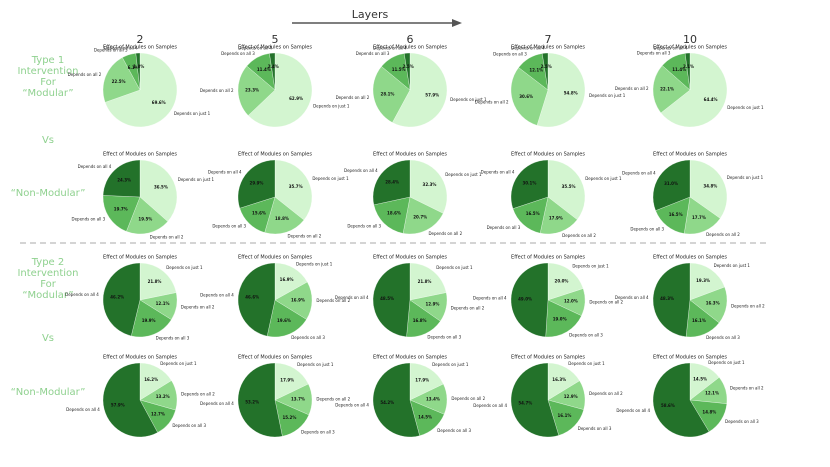 Image resolution: width=830 pixels, height=467 pixels. Describe the element at coordinates (48, 60) in the screenshot. I see `row-label: Type 1` at that location.